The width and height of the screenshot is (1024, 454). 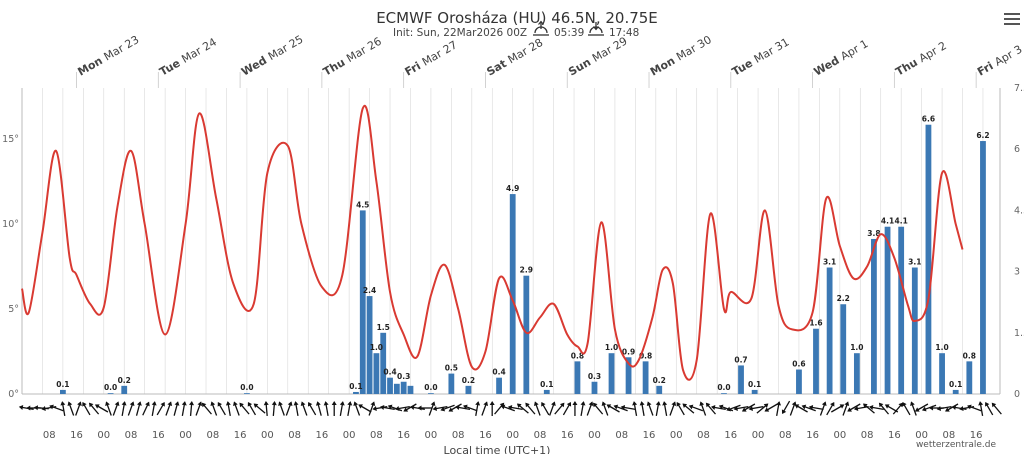 I want to click on day-label: Tue Mar 24, so click(x=188, y=57).